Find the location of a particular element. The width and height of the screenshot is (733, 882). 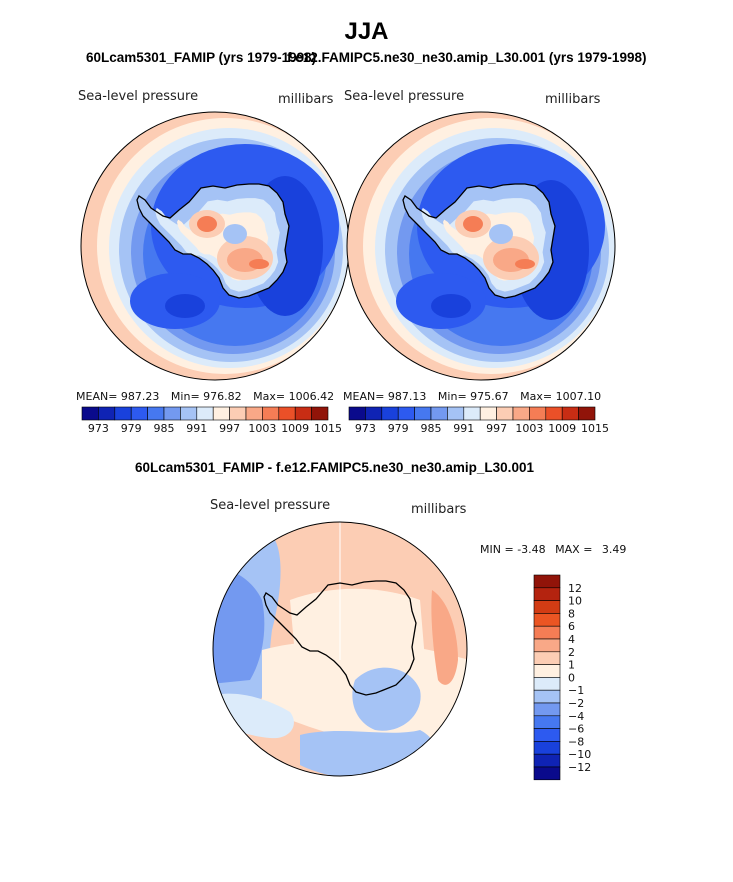

diff-variable-label: Sea-level pressure is located at coordinates (270, 505).